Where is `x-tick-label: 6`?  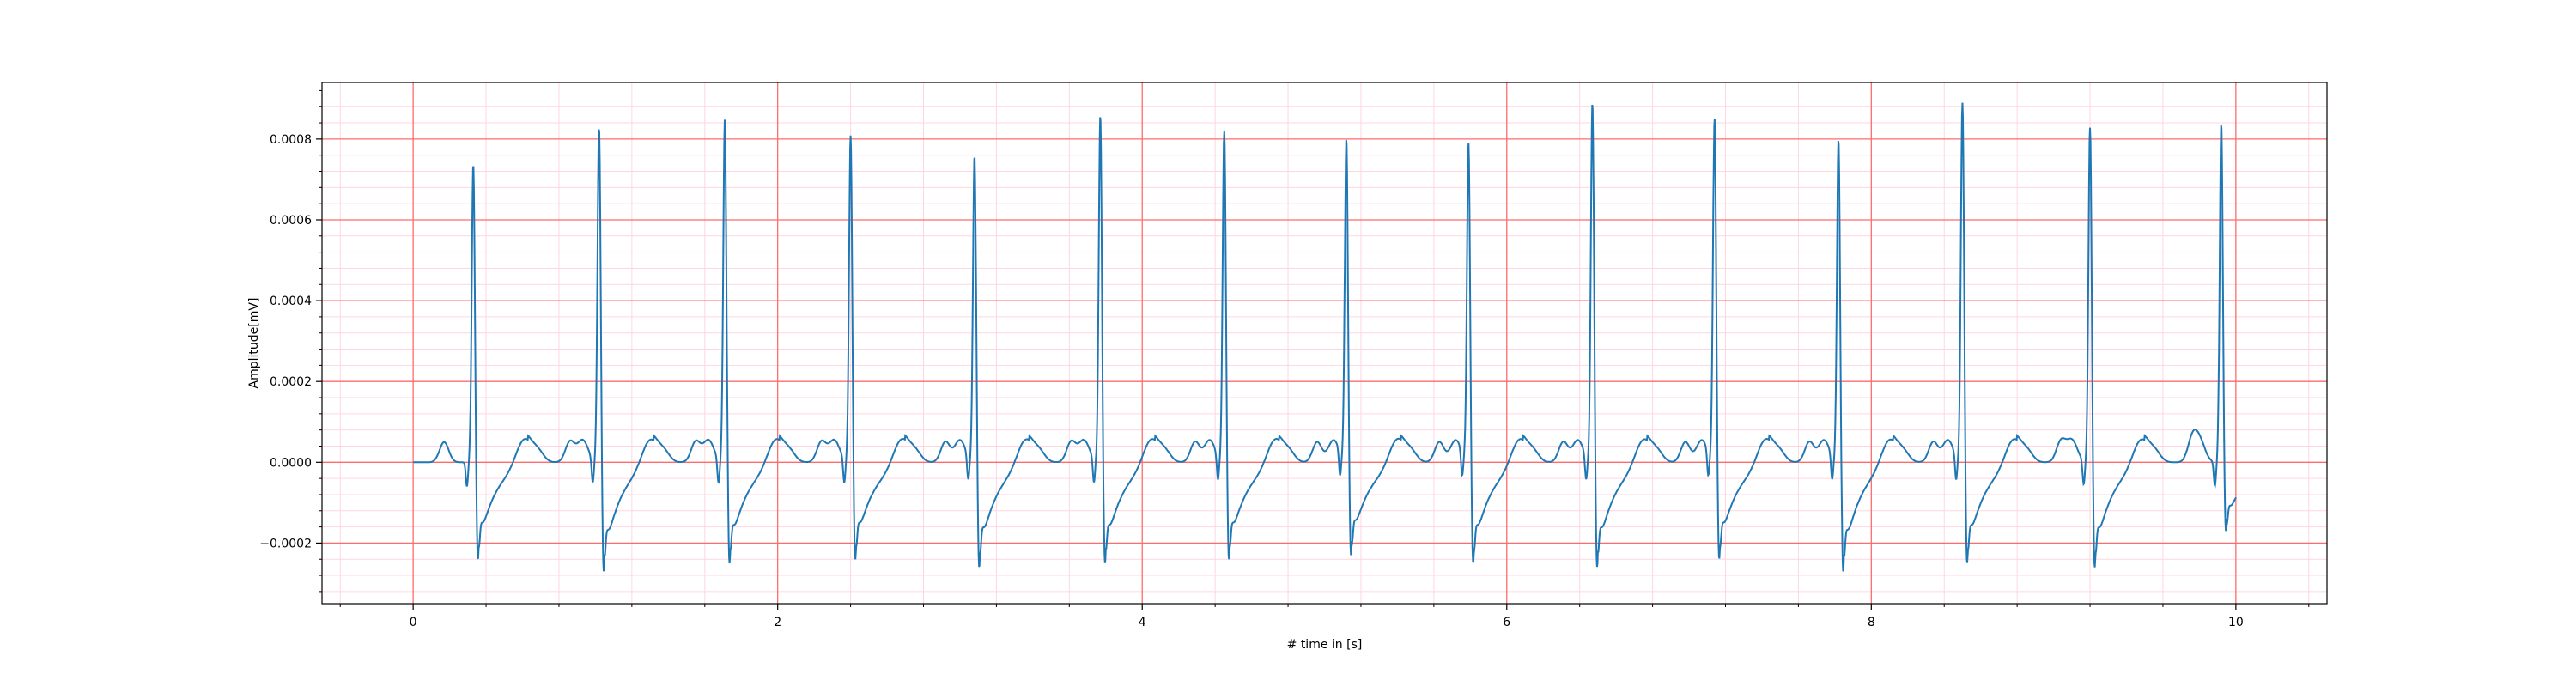 x-tick-label: 6 is located at coordinates (1506, 622).